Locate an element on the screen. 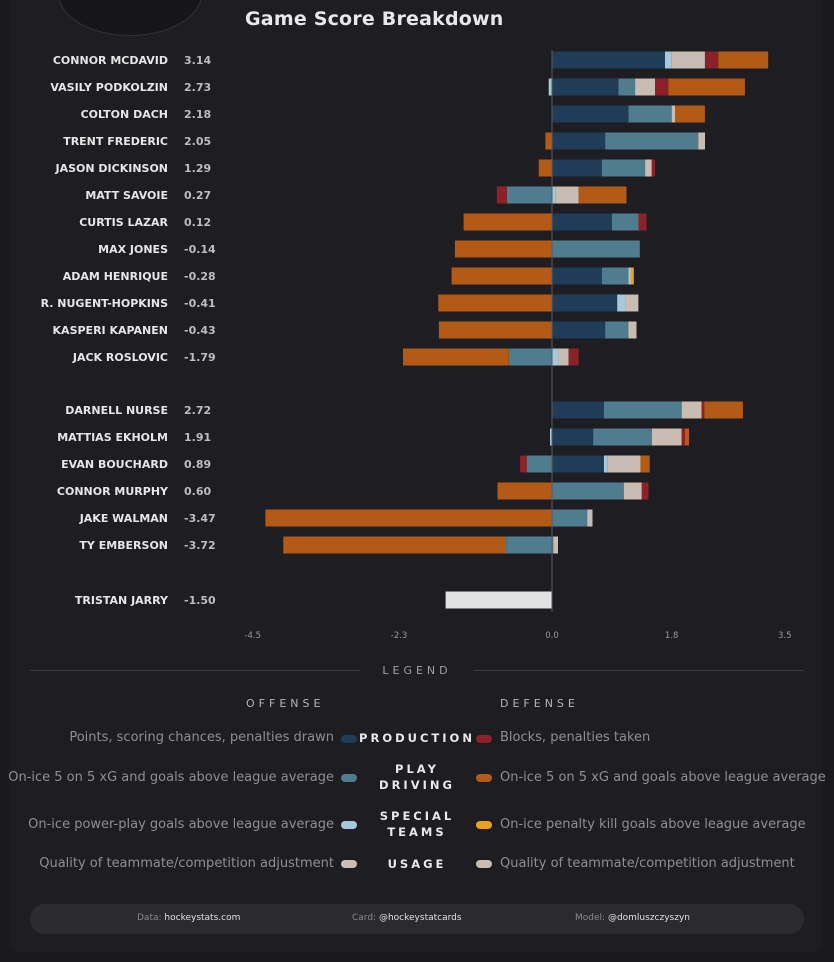 The height and width of the screenshot is (962, 834). player-name-label: KASPERI KAPANEN is located at coordinates (110, 330).